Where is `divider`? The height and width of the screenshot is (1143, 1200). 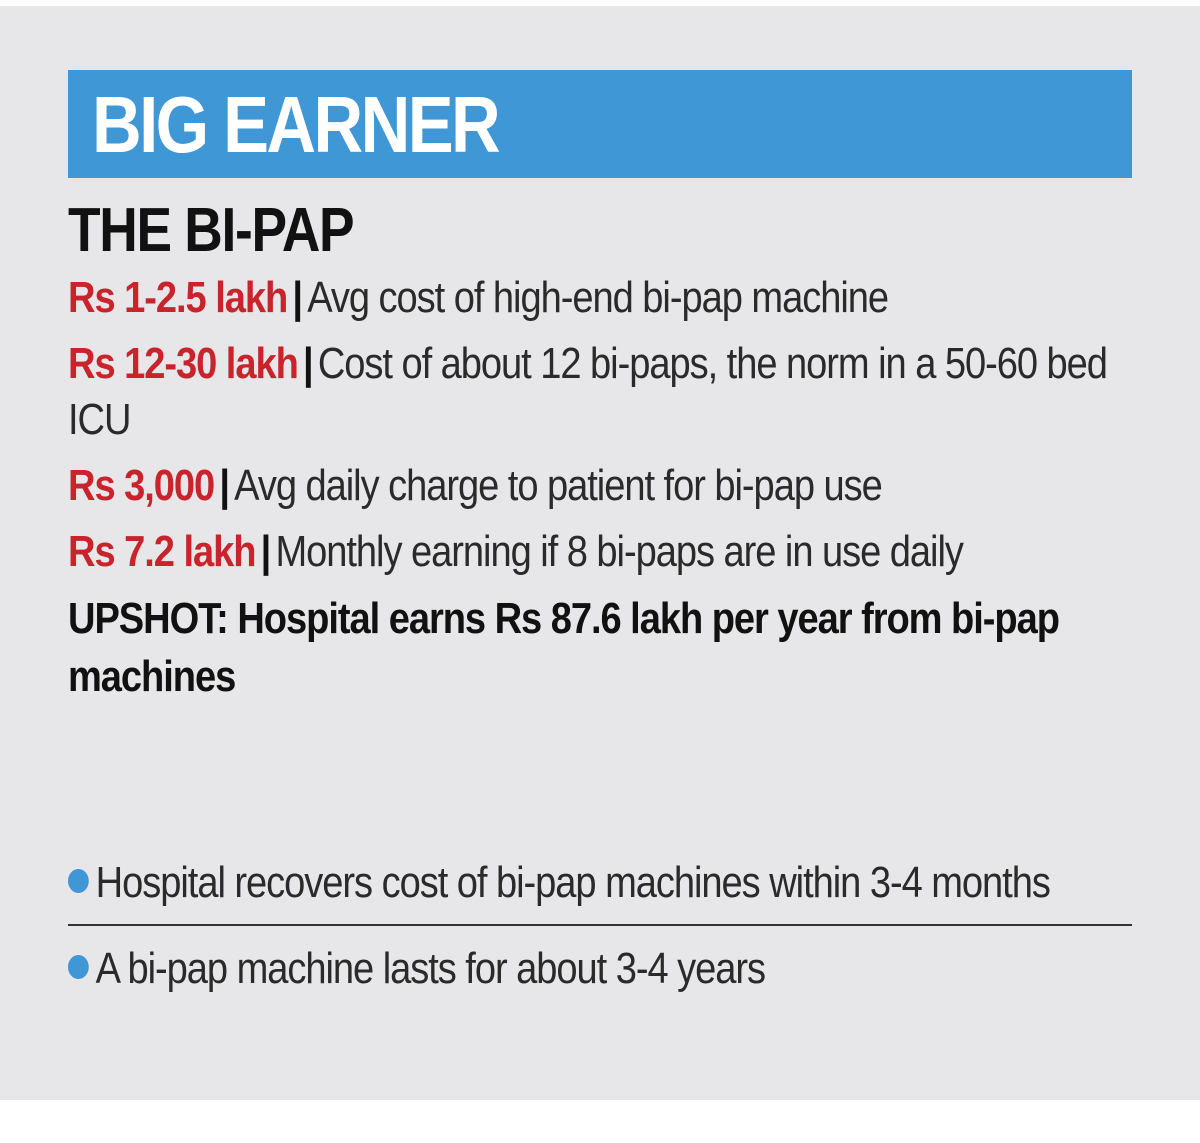
divider is located at coordinates (600, 925).